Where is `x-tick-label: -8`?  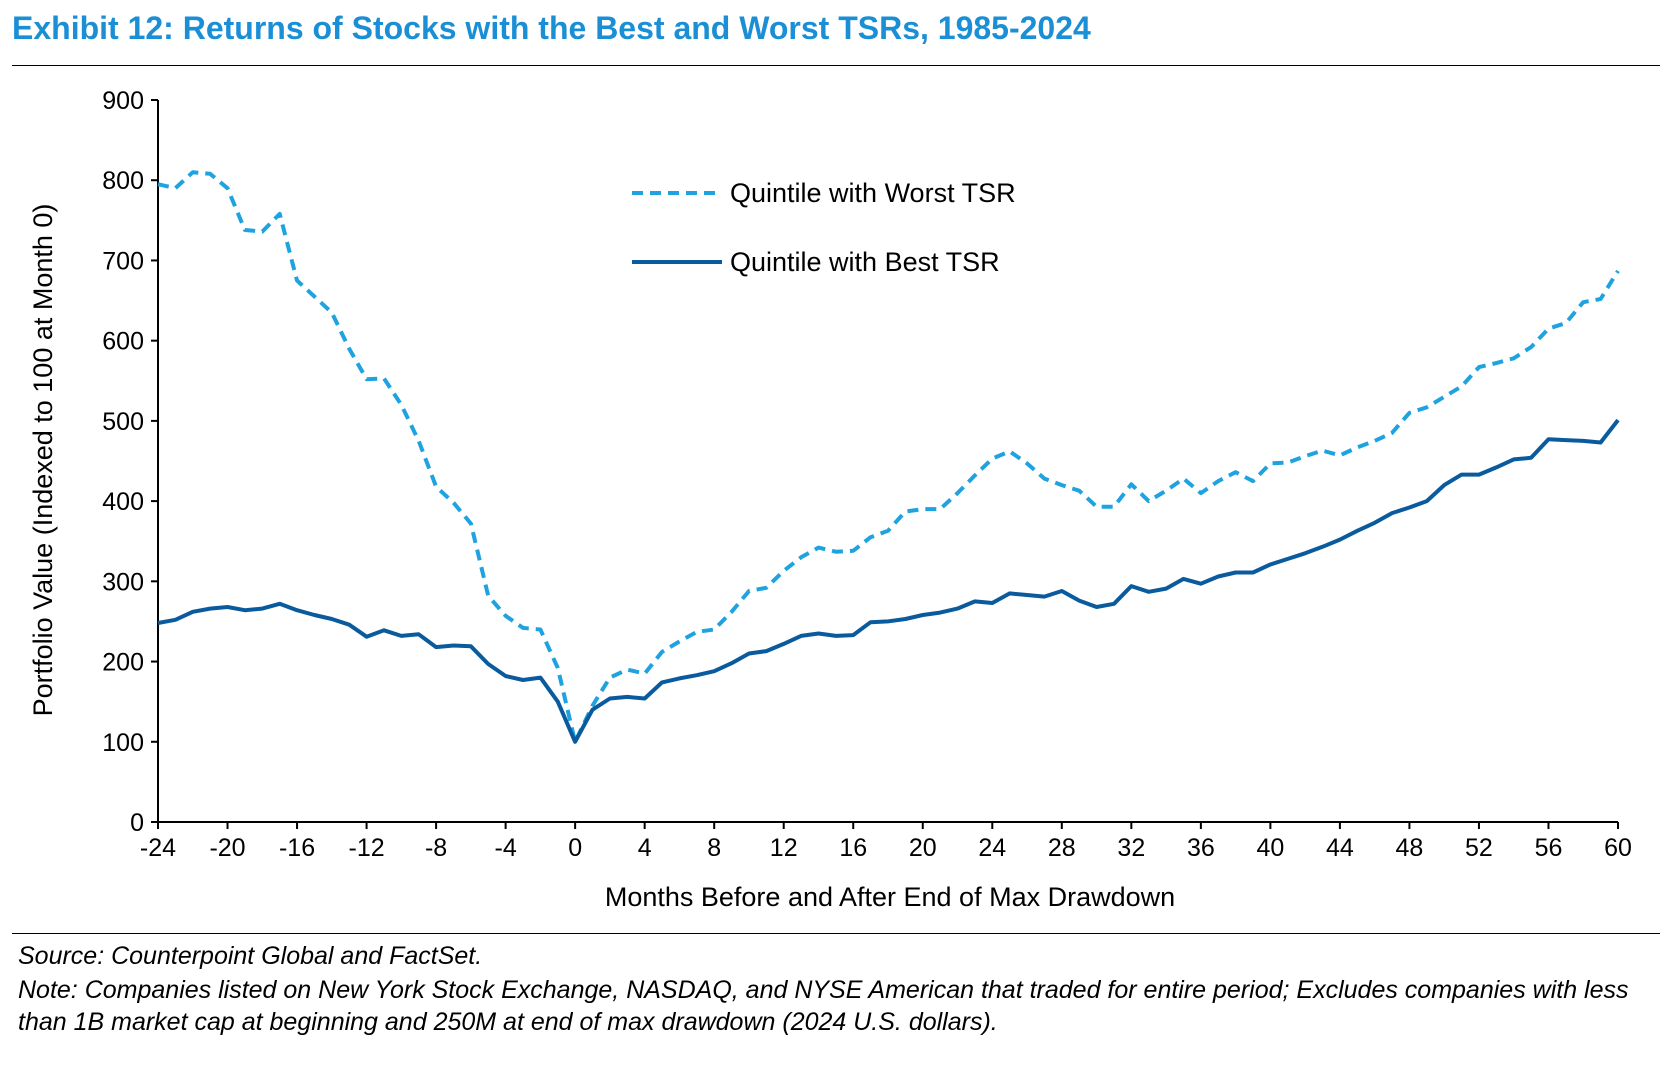
x-tick-label: -8 is located at coordinates (436, 848).